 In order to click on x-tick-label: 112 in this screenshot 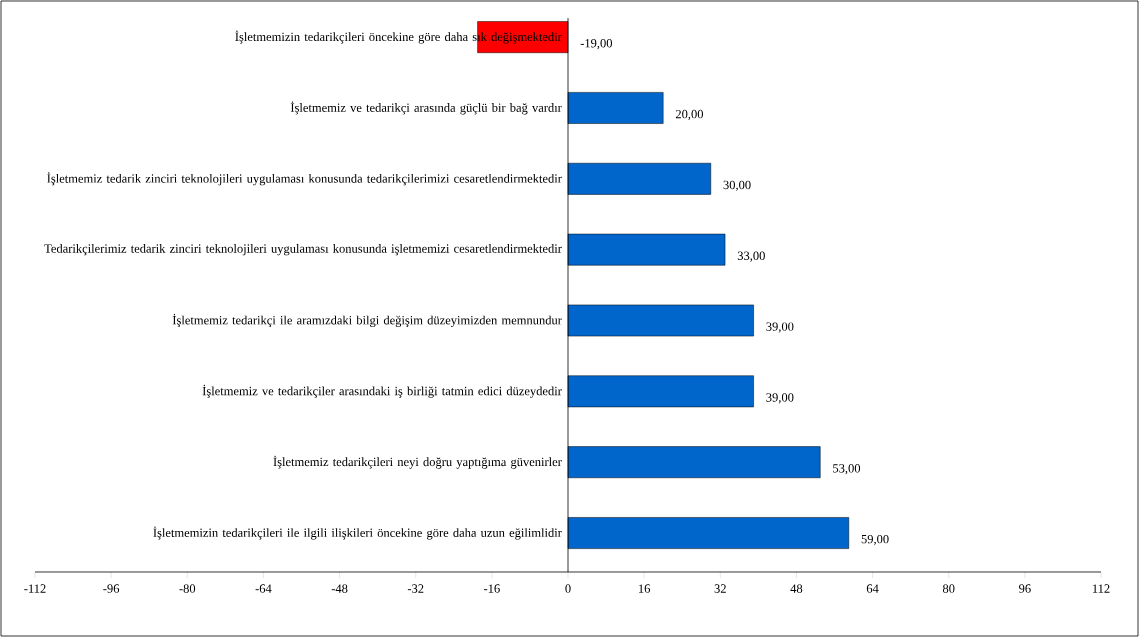, I will do `click(1101, 588)`.